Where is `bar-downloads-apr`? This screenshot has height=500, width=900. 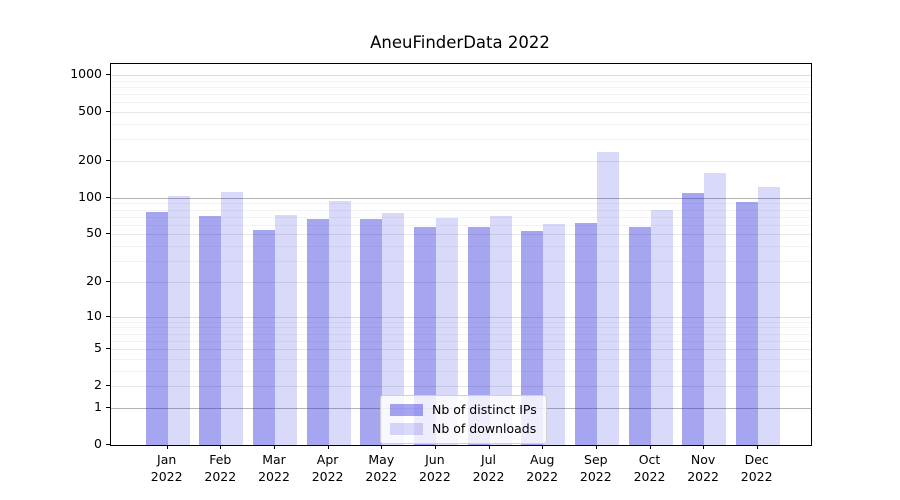 bar-downloads-apr is located at coordinates (339, 323).